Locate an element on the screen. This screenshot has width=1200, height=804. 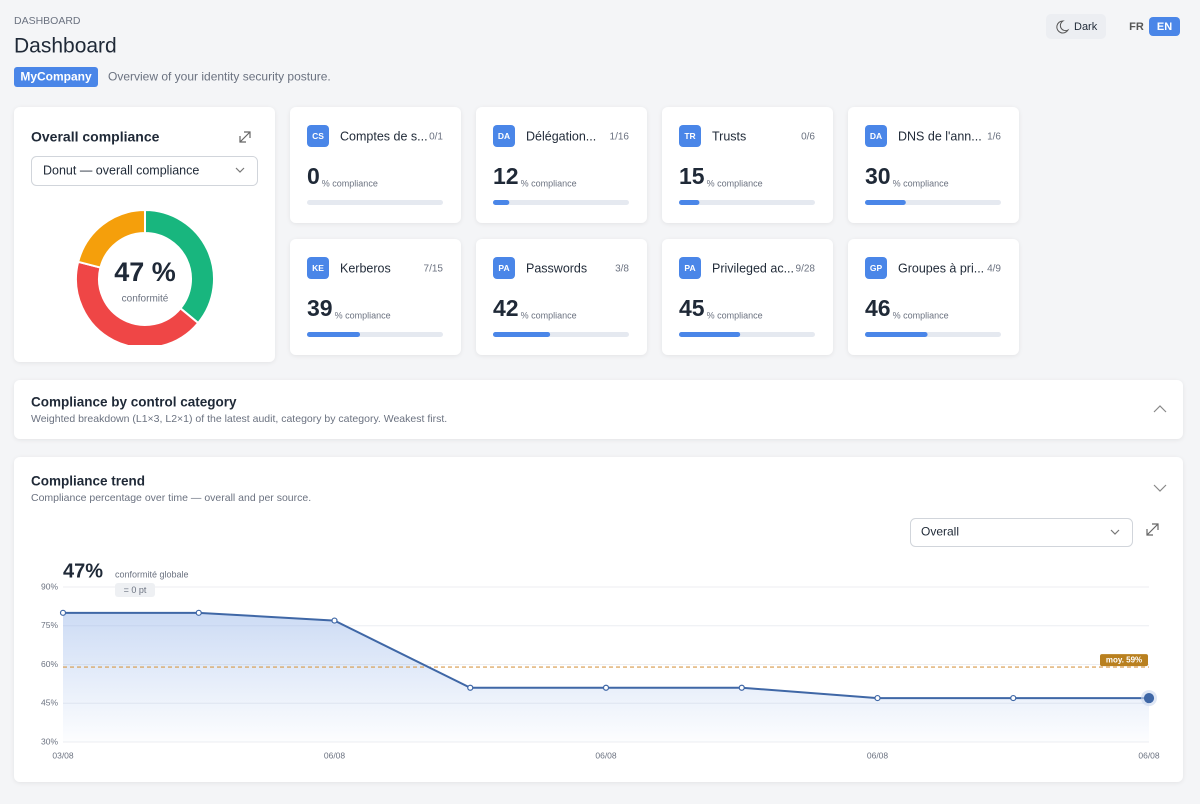
delta: = 0 pt is located at coordinates (135, 590).